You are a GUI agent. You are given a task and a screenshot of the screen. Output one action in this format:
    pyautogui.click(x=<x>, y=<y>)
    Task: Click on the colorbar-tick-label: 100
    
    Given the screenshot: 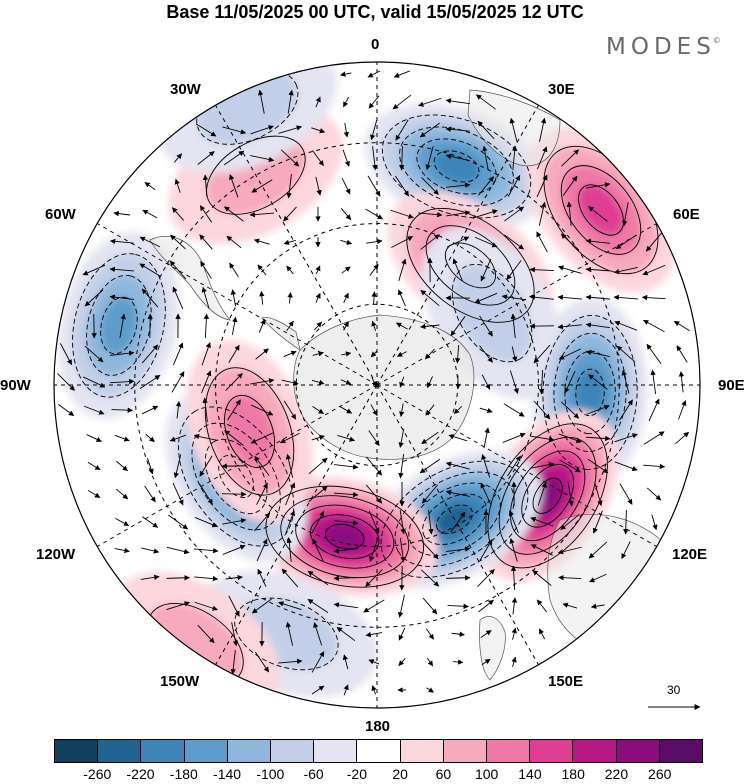 What is the action you would take?
    pyautogui.click(x=486, y=774)
    